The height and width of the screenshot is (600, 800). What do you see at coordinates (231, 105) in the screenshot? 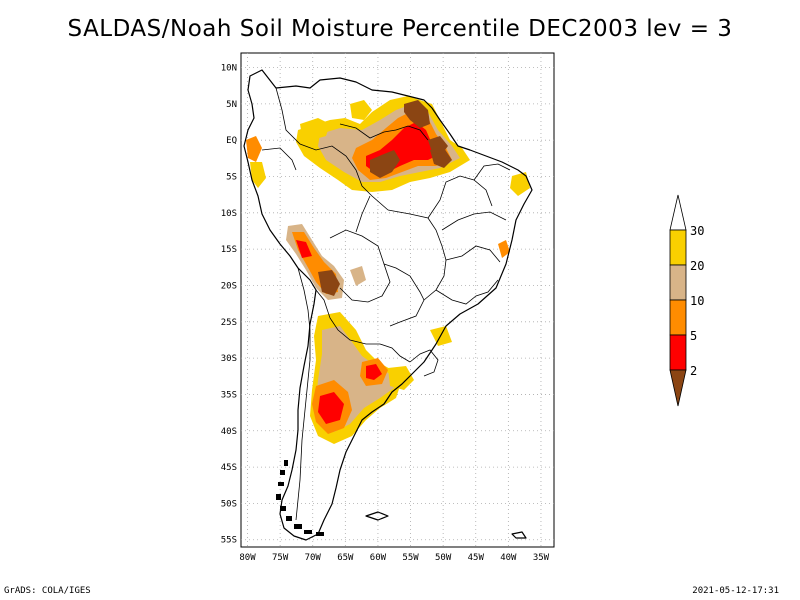
I see `lat-tick-label: 5N` at bounding box center [231, 105].